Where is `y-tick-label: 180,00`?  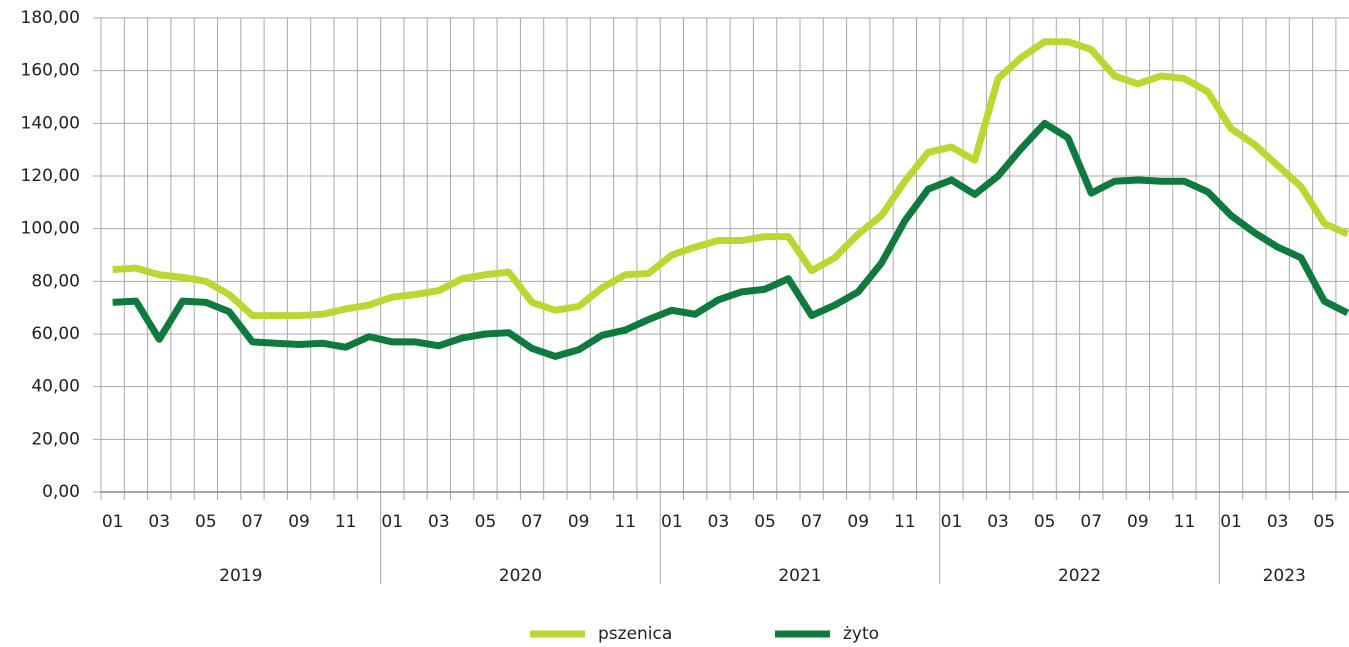
y-tick-label: 180,00 is located at coordinates (50, 18).